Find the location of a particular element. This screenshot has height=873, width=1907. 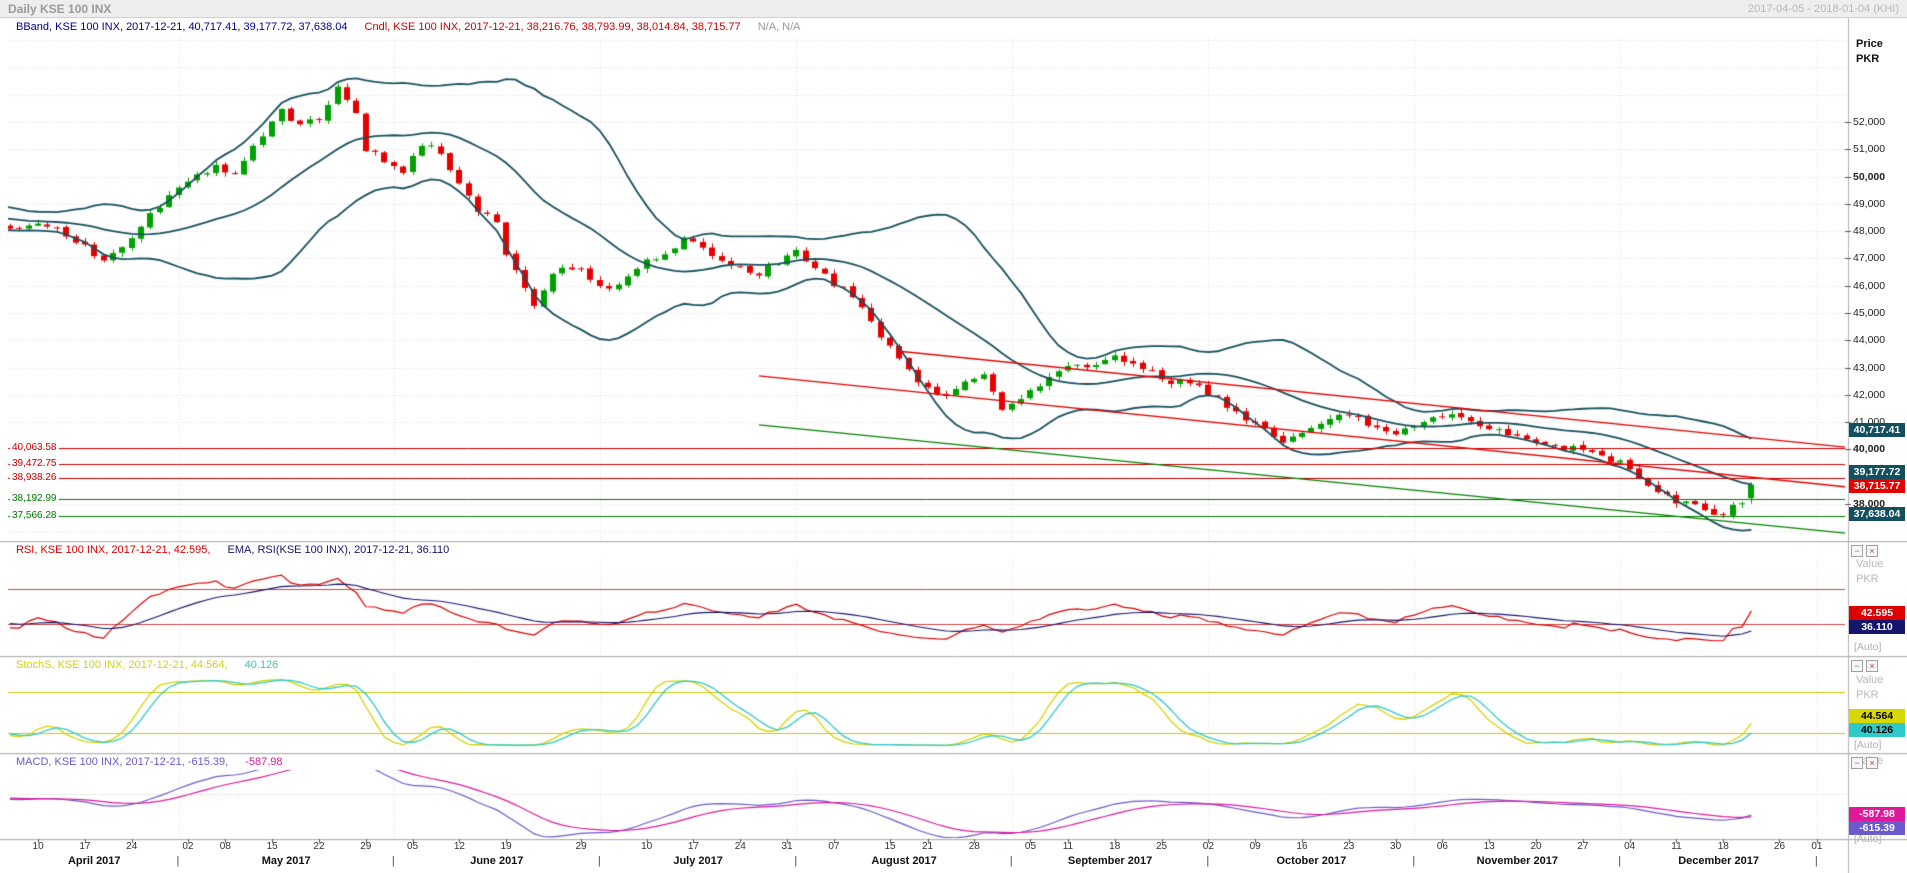

stoch-k-legend: StochS, KSE 100 INX, 2017-12-21, 44.564, is located at coordinates (122, 665).